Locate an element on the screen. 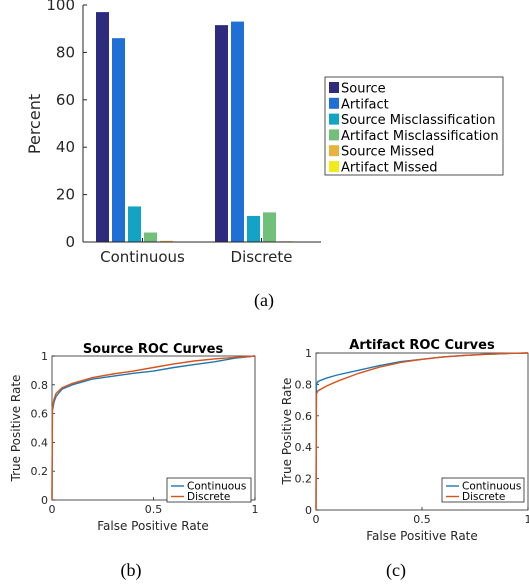 The image size is (529, 585). y-tick-label: 40 is located at coordinates (65, 147).